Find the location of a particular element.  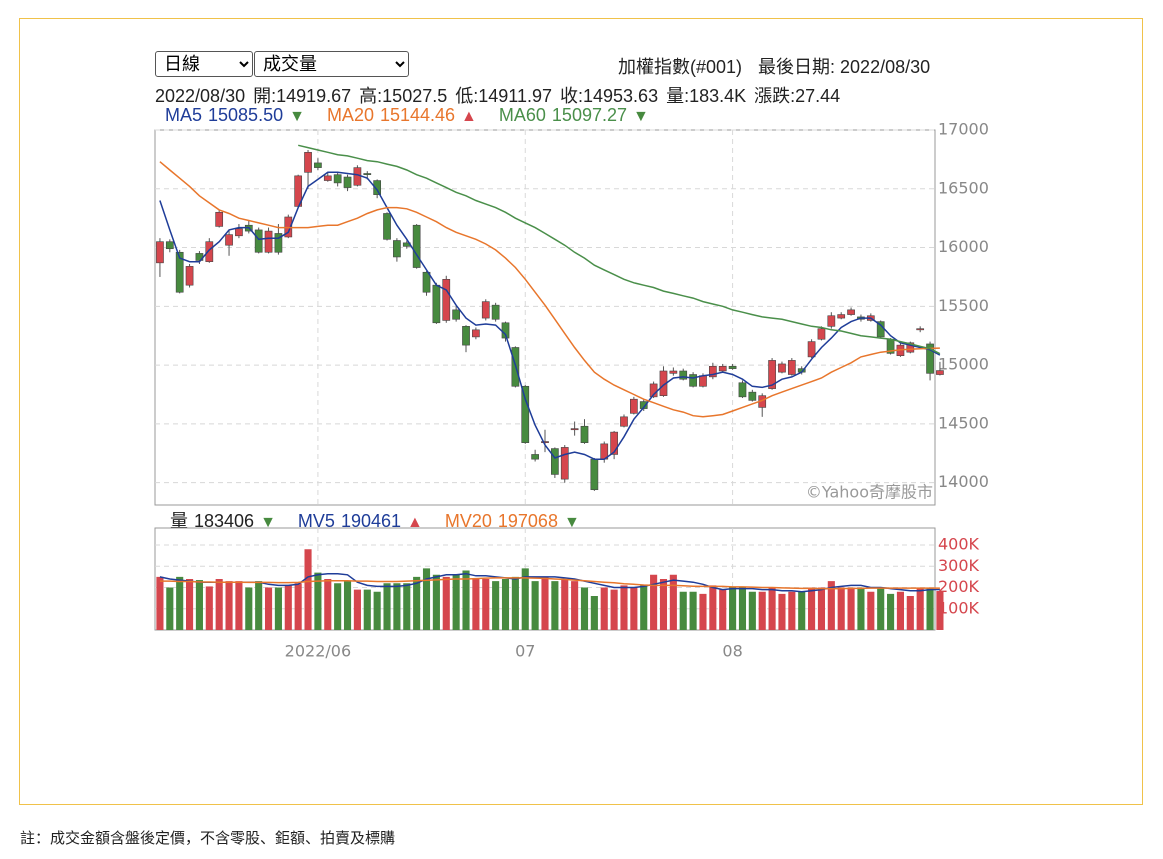

legend-name: MV20 is located at coordinates (468, 521).